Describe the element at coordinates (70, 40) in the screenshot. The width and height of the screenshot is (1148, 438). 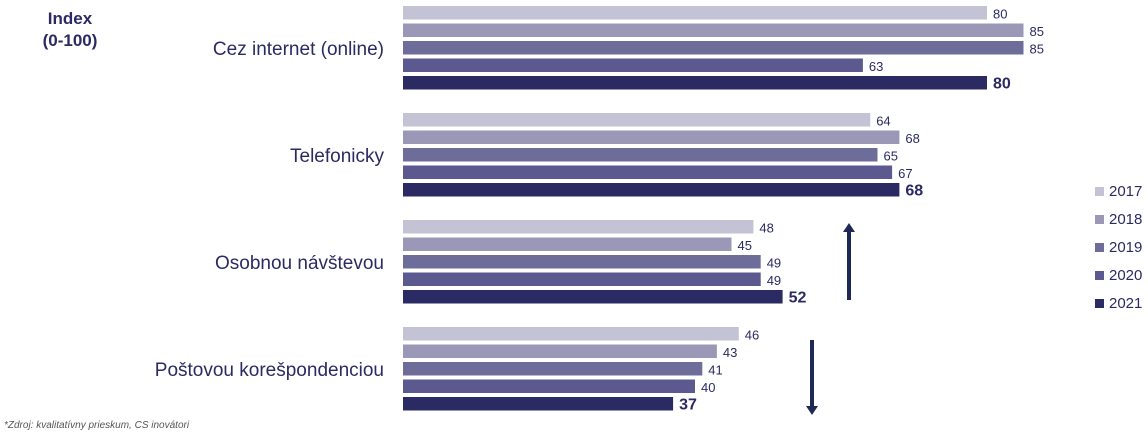
I see `axis-title-line2: (0-100)` at that location.